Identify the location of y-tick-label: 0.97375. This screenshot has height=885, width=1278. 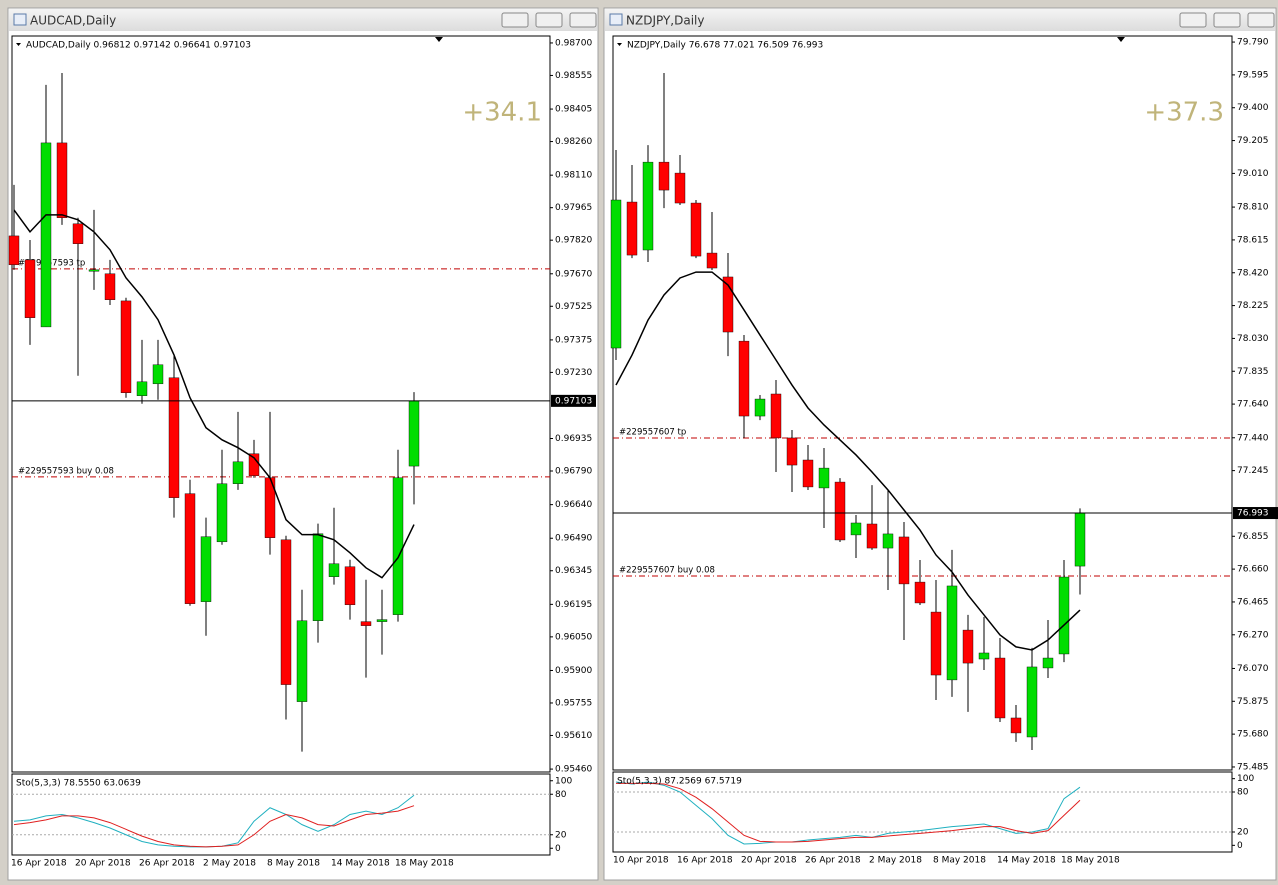
(573, 340).